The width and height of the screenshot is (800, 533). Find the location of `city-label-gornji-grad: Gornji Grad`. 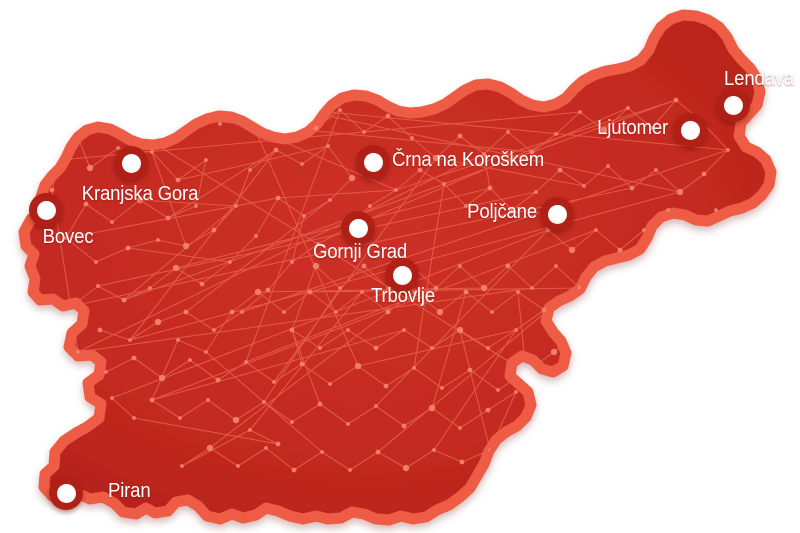

city-label-gornji-grad: Gornji Grad is located at coordinates (360, 252).